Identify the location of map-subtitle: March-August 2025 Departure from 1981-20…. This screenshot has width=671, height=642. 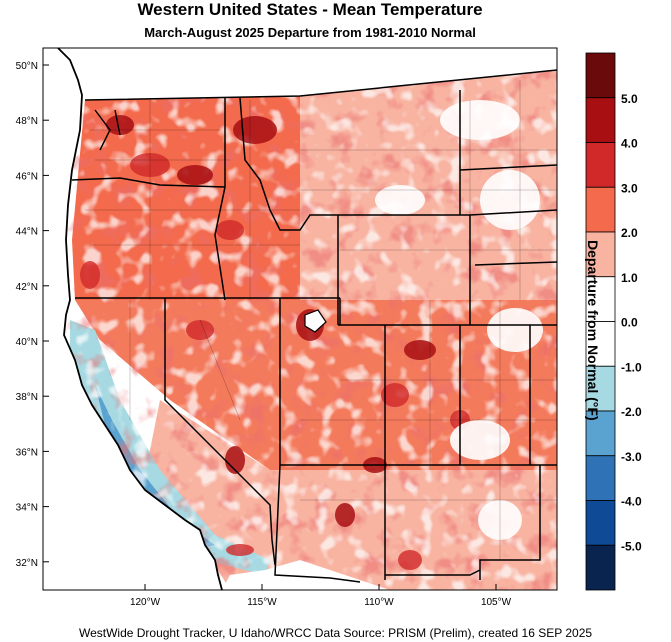
(310, 32).